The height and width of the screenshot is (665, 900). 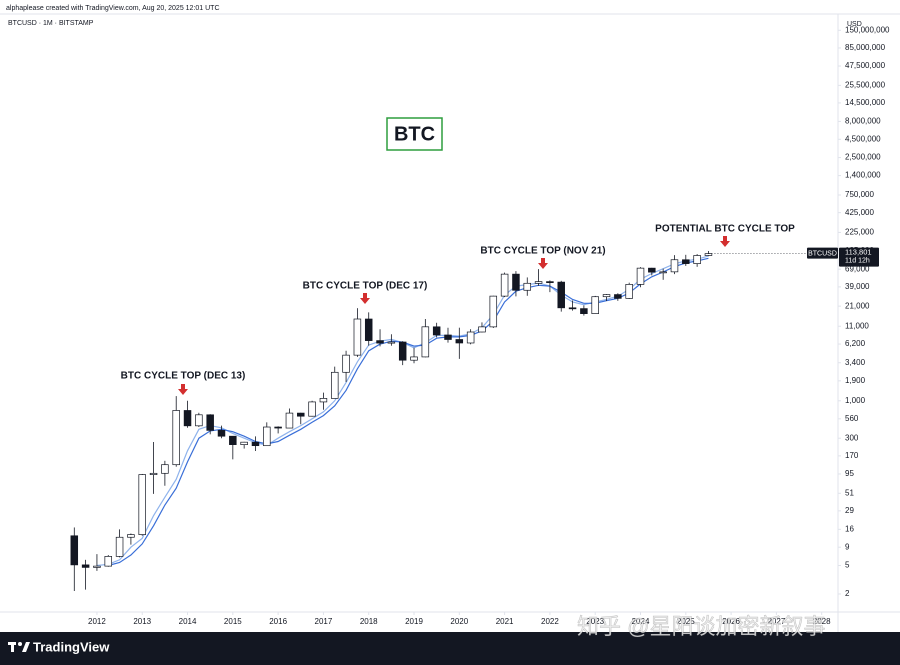 What do you see at coordinates (324, 621) in the screenshot?
I see `x-tick-label: 2017` at bounding box center [324, 621].